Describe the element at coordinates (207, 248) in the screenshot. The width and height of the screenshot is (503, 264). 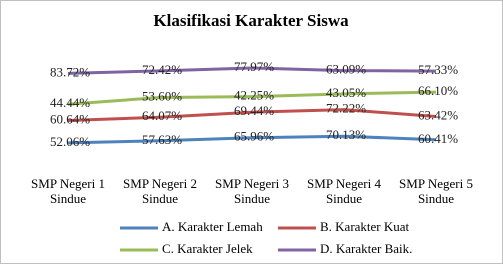
I see `legend-label: C. Karakter Jelek` at that location.